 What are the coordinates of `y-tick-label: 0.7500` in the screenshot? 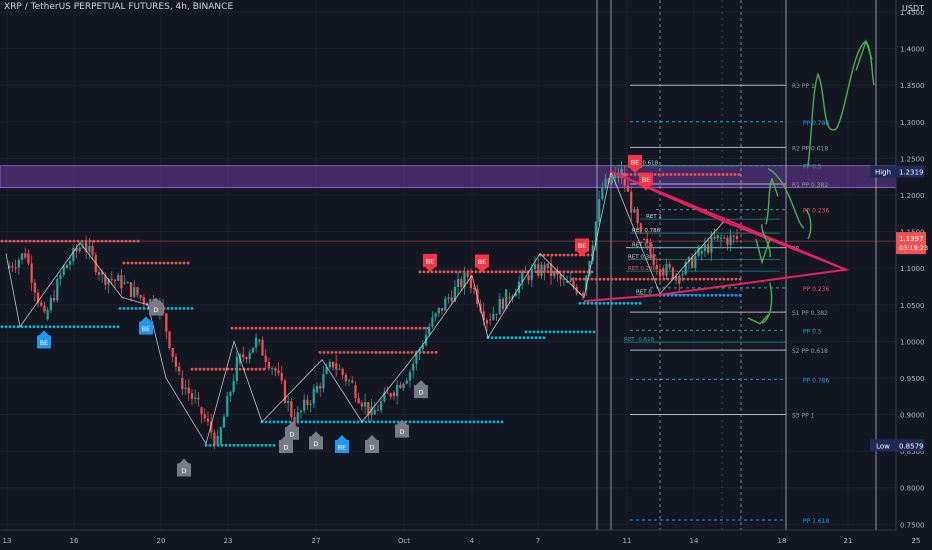 It's located at (912, 525).